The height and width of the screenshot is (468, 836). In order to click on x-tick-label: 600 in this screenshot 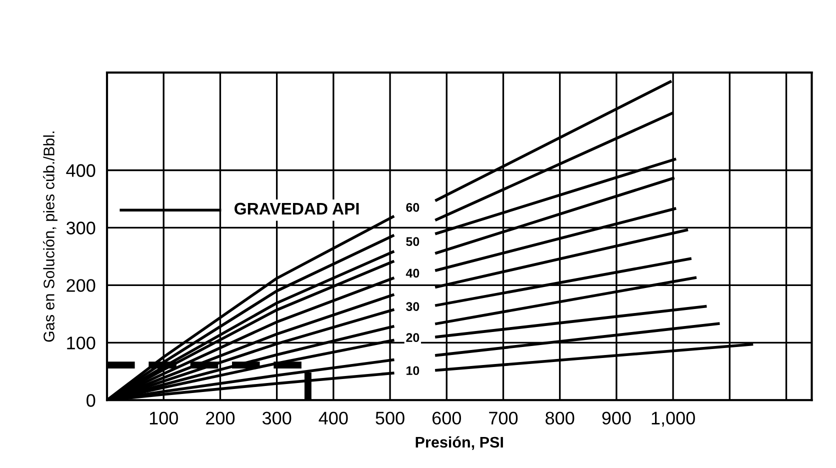, I will do `click(447, 418)`.